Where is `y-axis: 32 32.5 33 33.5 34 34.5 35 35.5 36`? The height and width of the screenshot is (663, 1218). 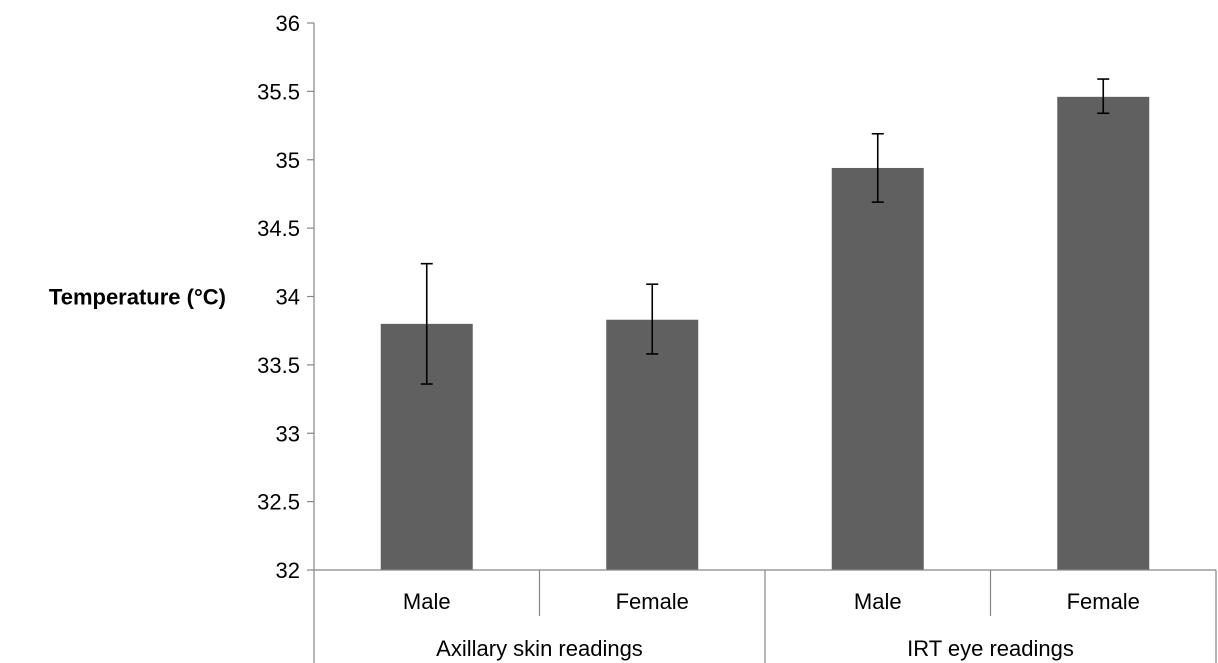 y-axis: 32 32.5 33 33.5 34 34.5 35 35.5 36 is located at coordinates (286, 297).